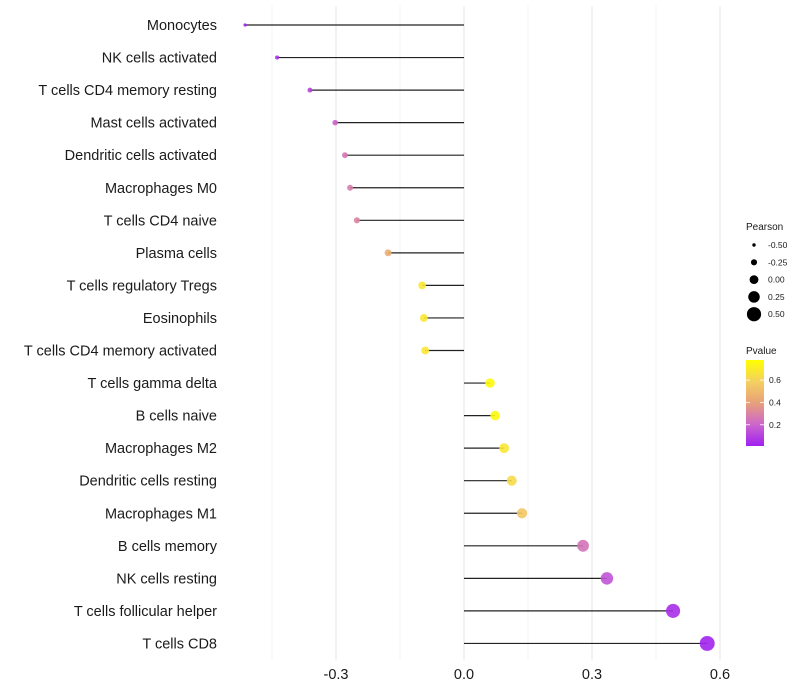 Image resolution: width=800 pixels, height=700 pixels. What do you see at coordinates (775, 402) in the screenshot?
I see `colorbar-tick-label: 0.4` at bounding box center [775, 402].